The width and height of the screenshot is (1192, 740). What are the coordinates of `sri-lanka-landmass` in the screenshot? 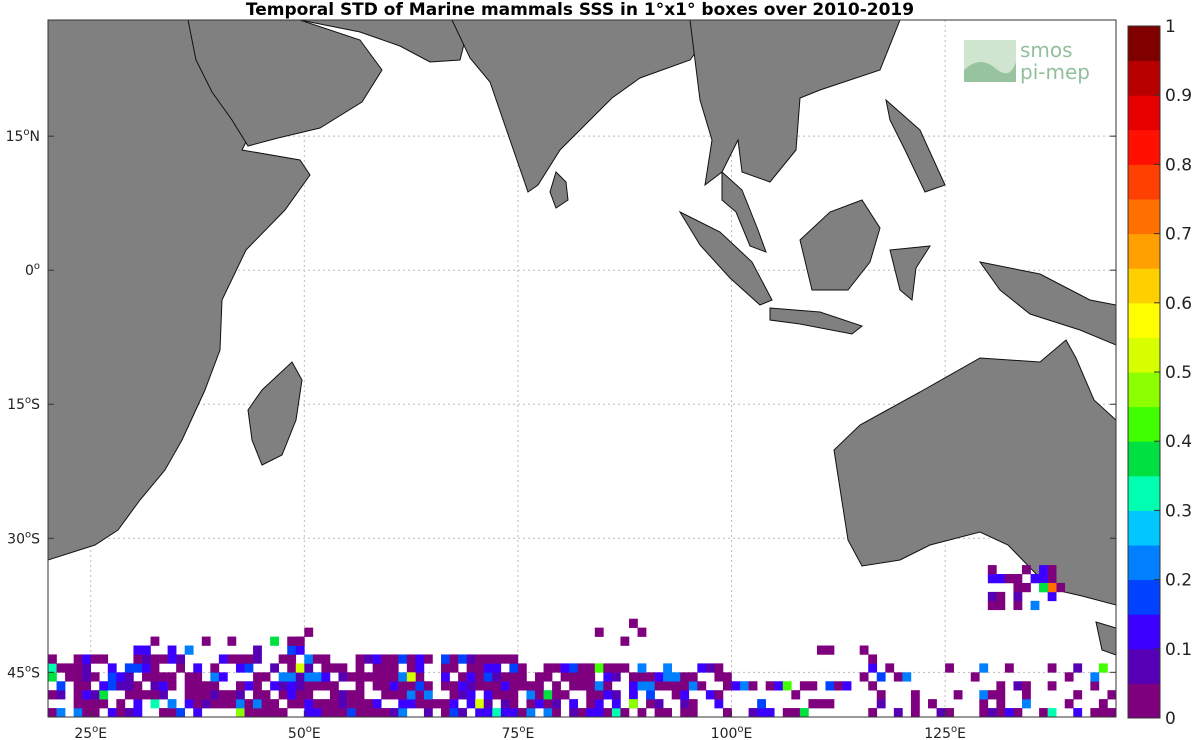 It's located at (559, 190).